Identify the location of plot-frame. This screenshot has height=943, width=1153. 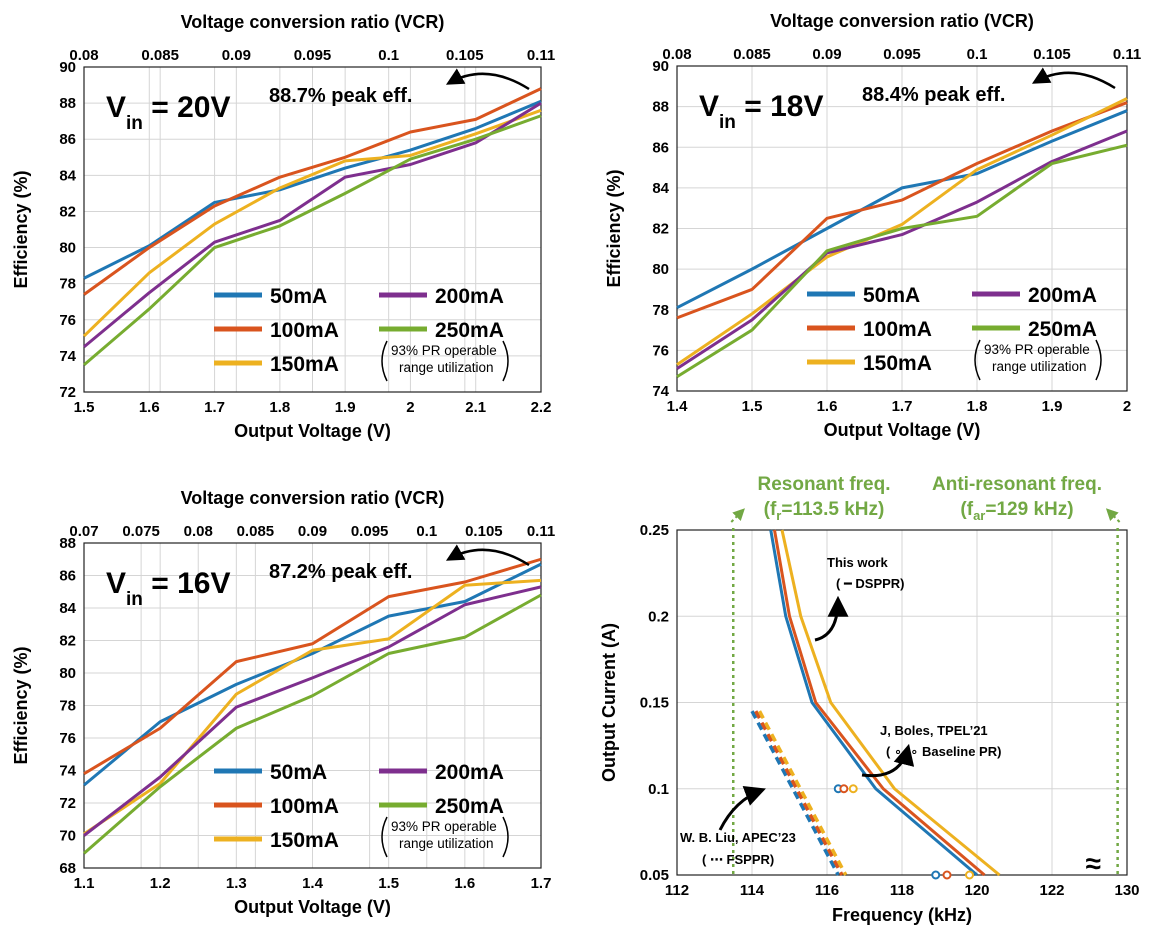
(902, 228).